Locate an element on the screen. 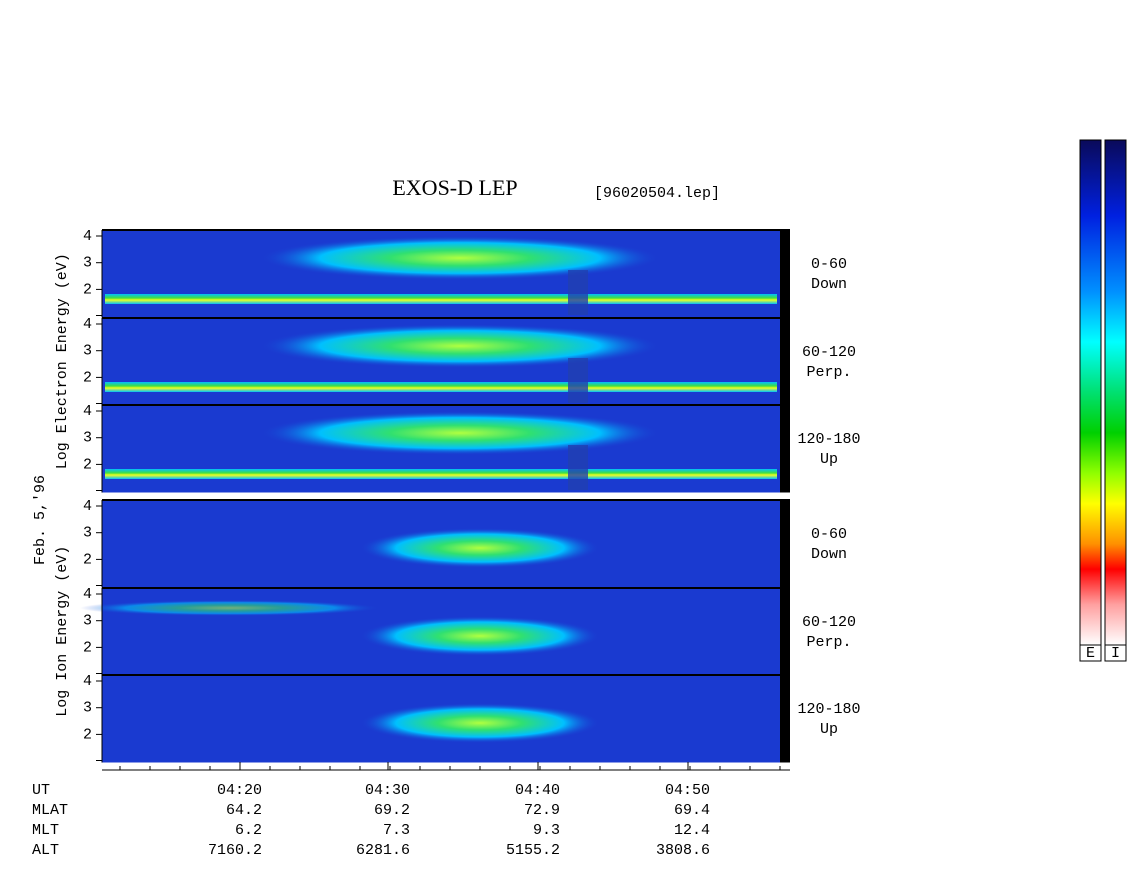 The image size is (1130, 875). date: Feb. 5,'96 is located at coordinates (40, 520).